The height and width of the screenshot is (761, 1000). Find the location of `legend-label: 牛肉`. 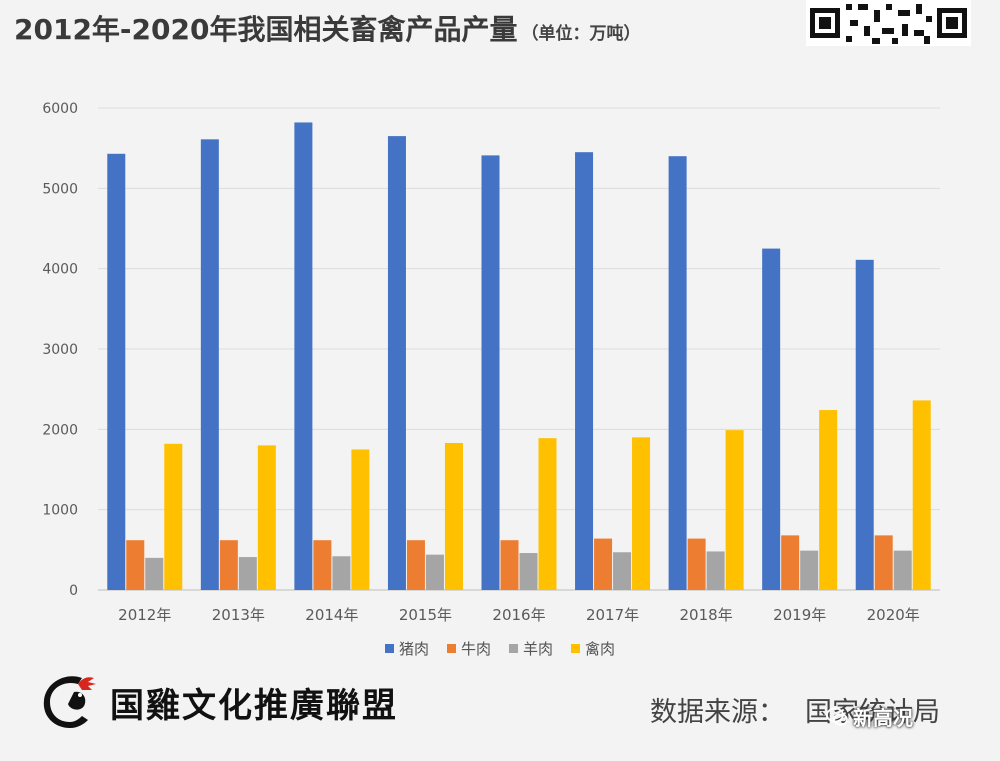

legend-label: 牛肉 is located at coordinates (475, 649).